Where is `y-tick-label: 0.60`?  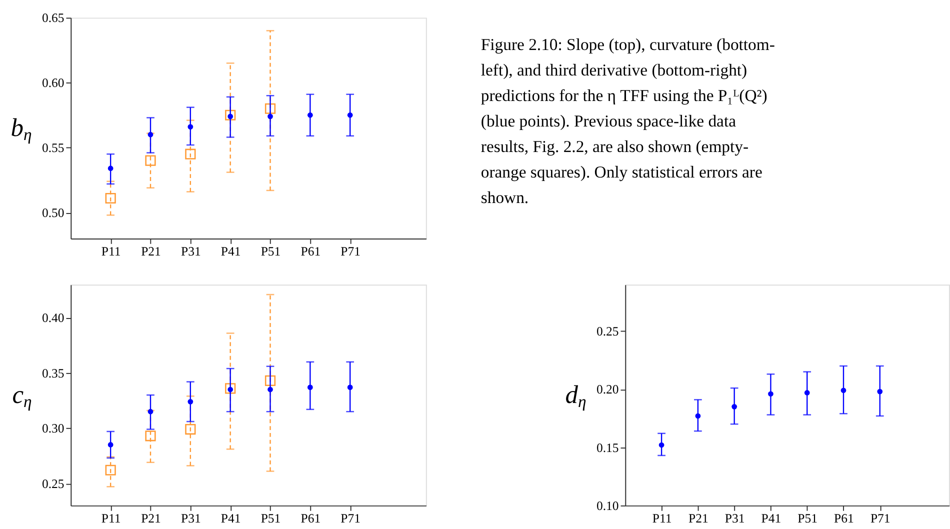 y-tick-label: 0.60 is located at coordinates (53, 83).